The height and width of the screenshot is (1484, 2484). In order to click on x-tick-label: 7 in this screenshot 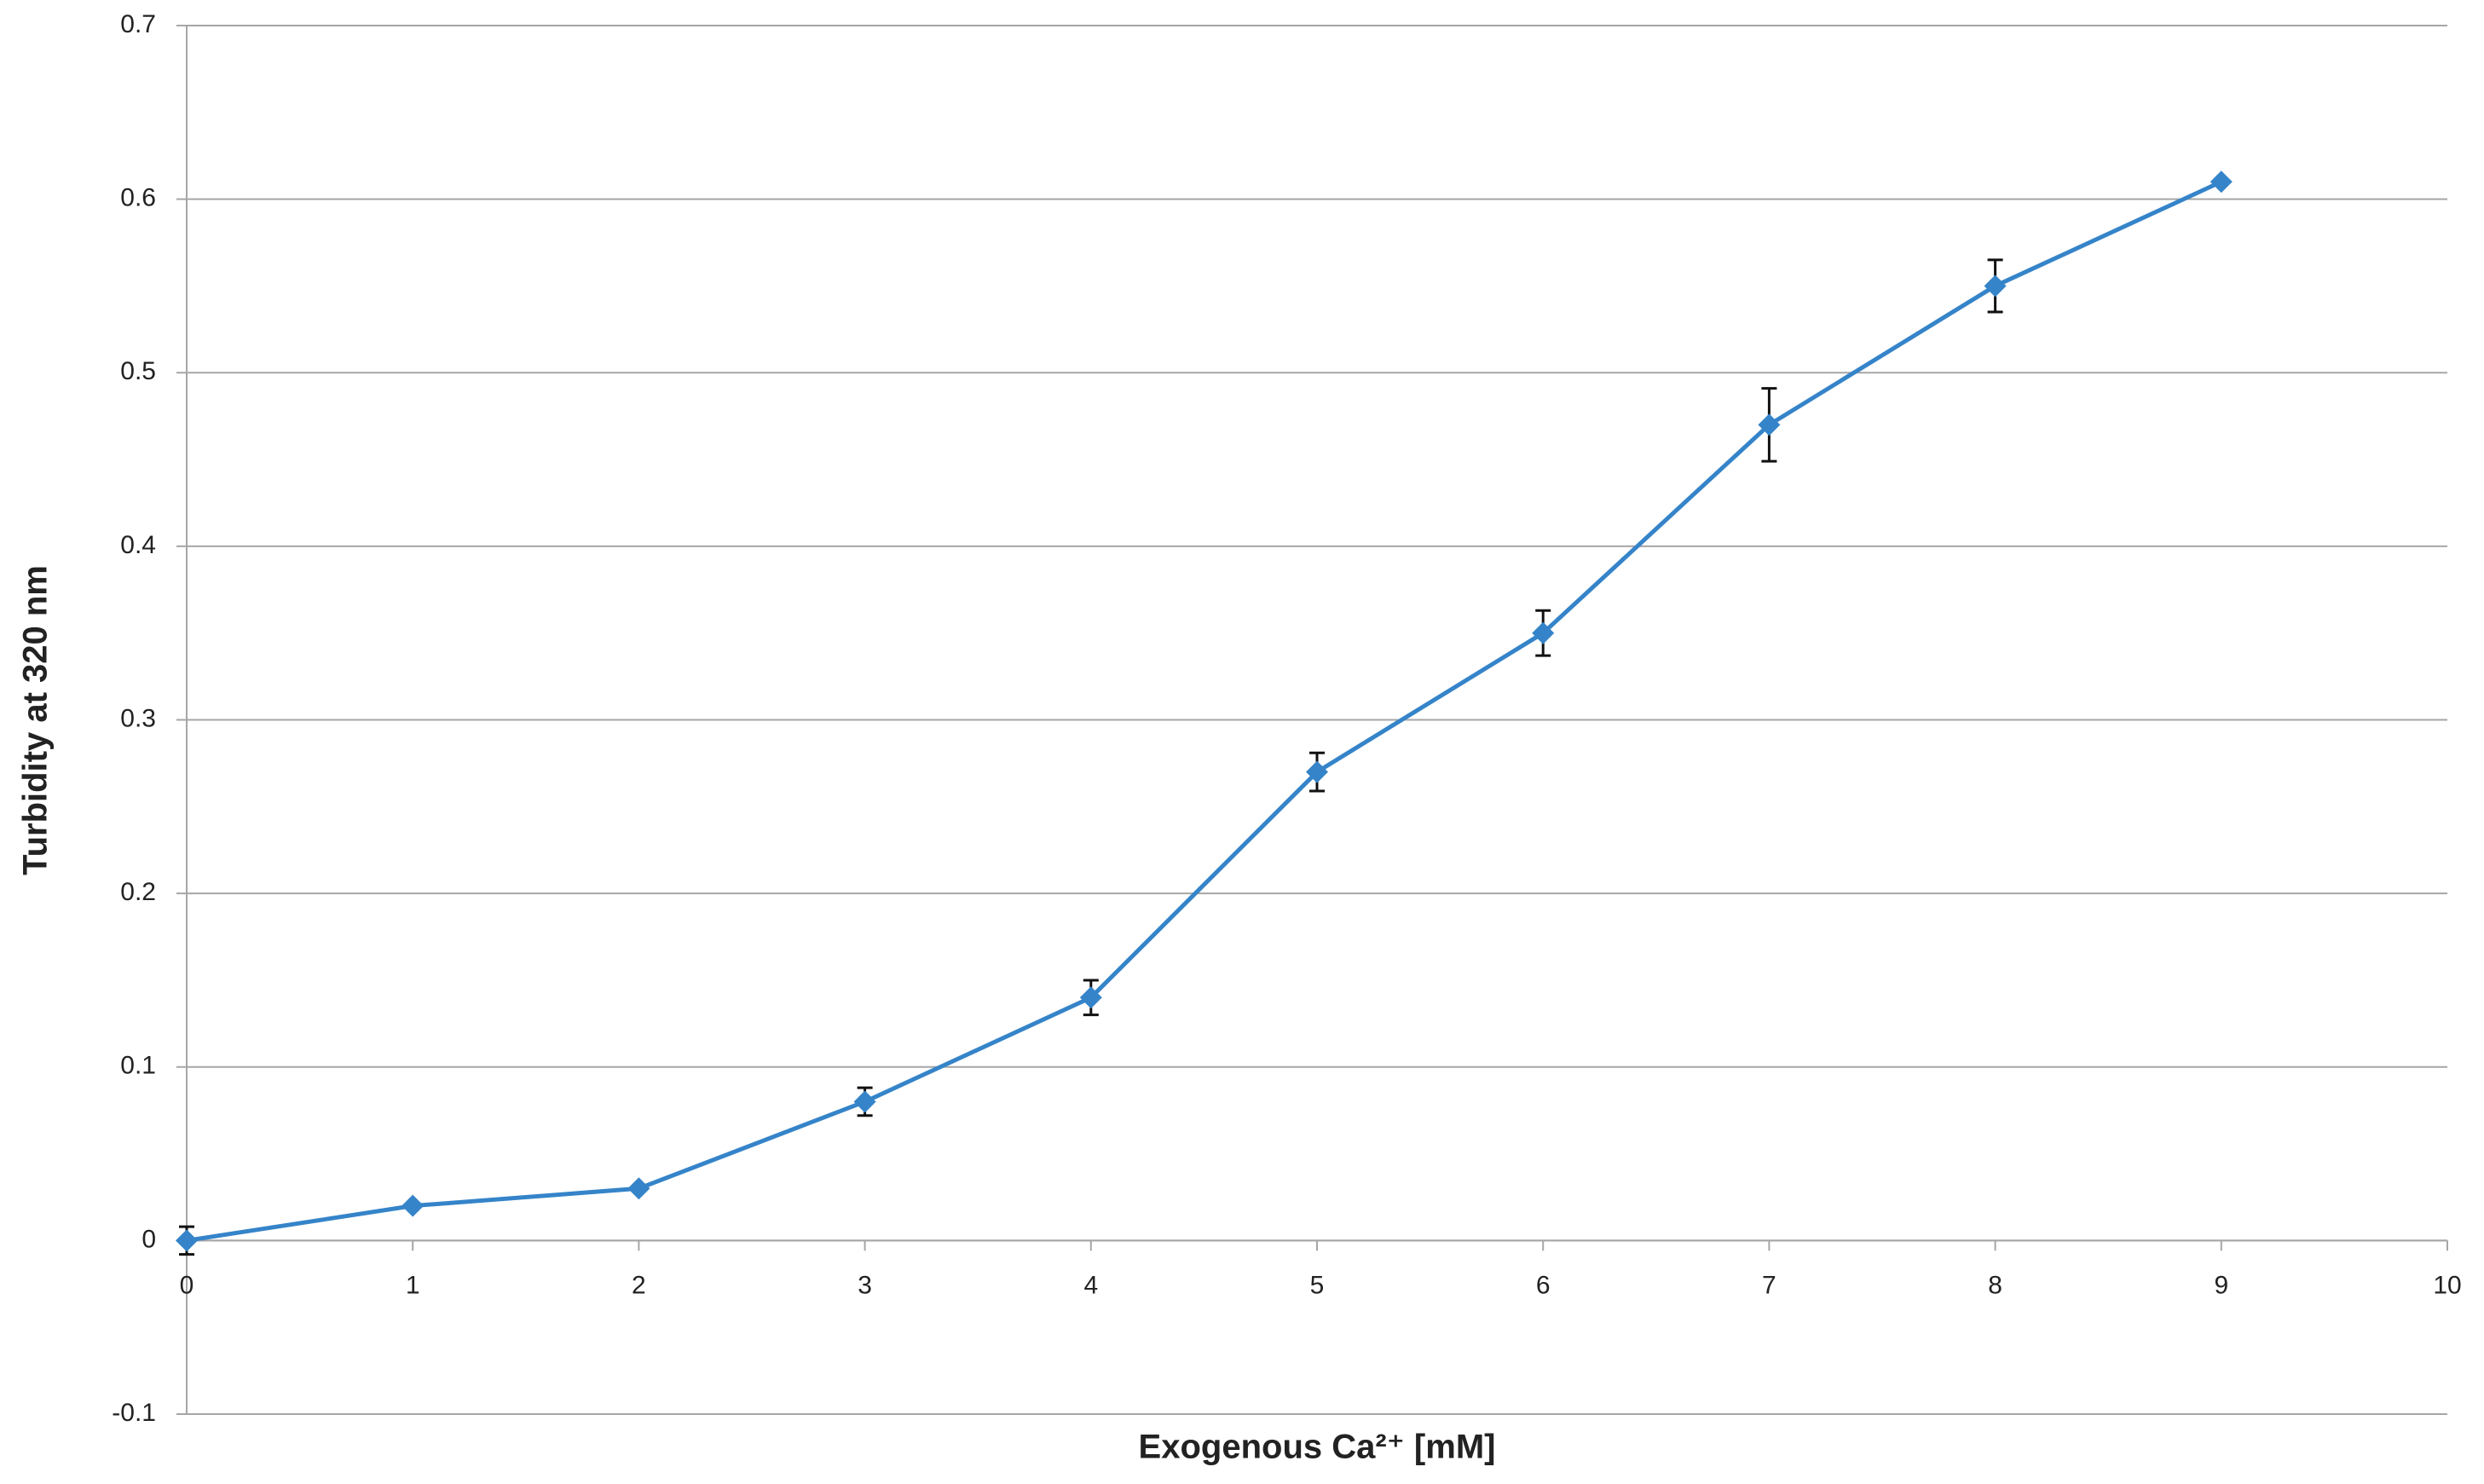, I will do `click(1769, 1285)`.